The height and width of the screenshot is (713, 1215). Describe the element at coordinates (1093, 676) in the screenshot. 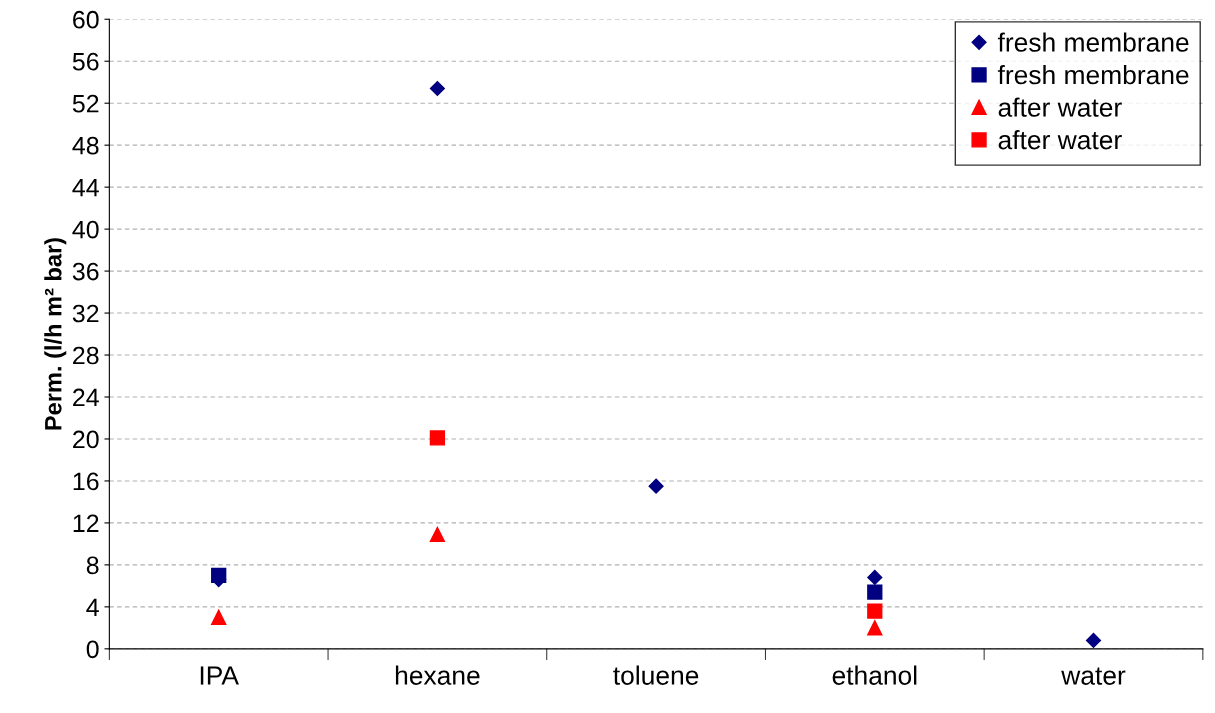

I see `x-tick-label: water` at that location.